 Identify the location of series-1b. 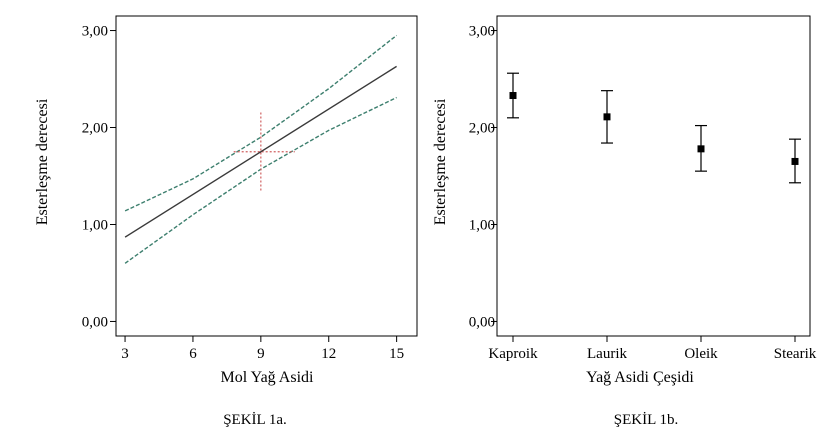
(654, 128).